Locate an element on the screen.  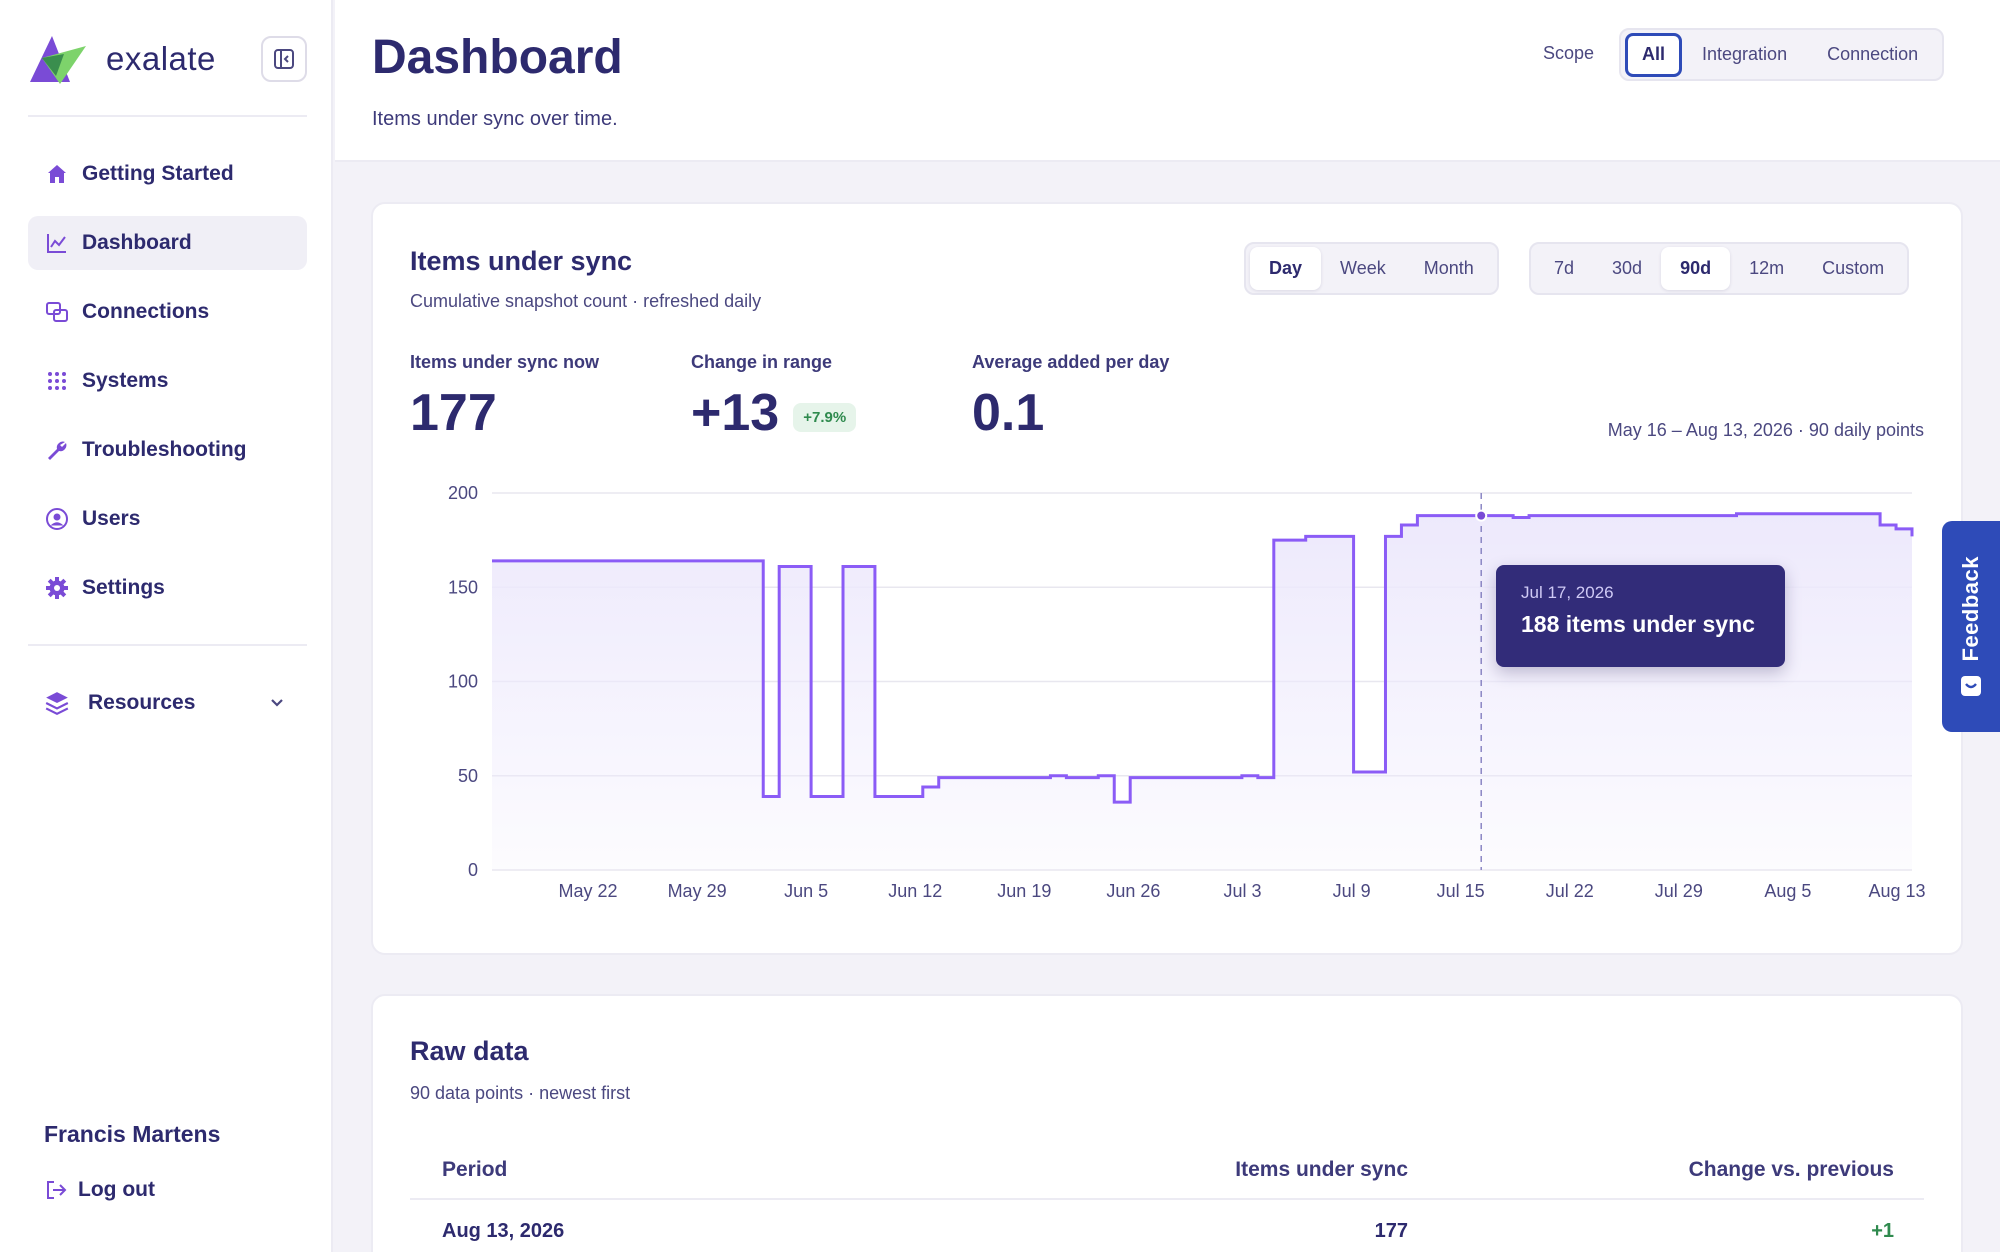
sidebar-item-dashboard: Dashboard is located at coordinates (167, 243).